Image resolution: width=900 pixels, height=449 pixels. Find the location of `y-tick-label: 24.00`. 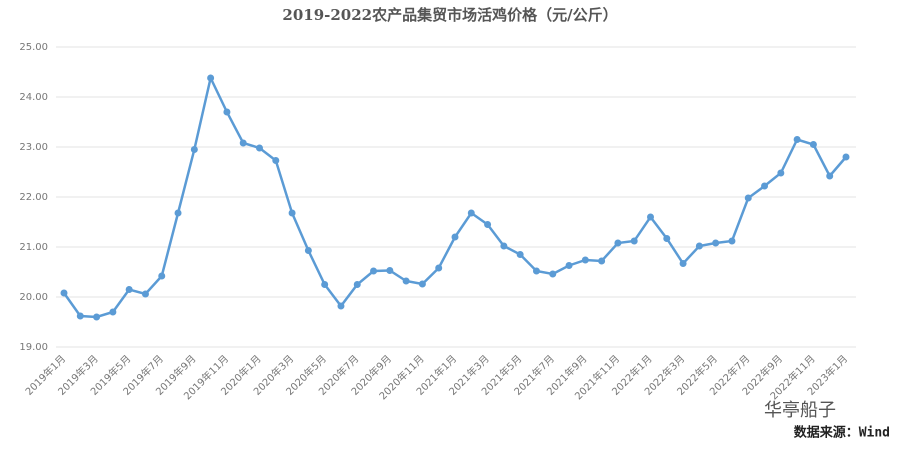

y-tick-label: 24.00 is located at coordinates (33, 97).